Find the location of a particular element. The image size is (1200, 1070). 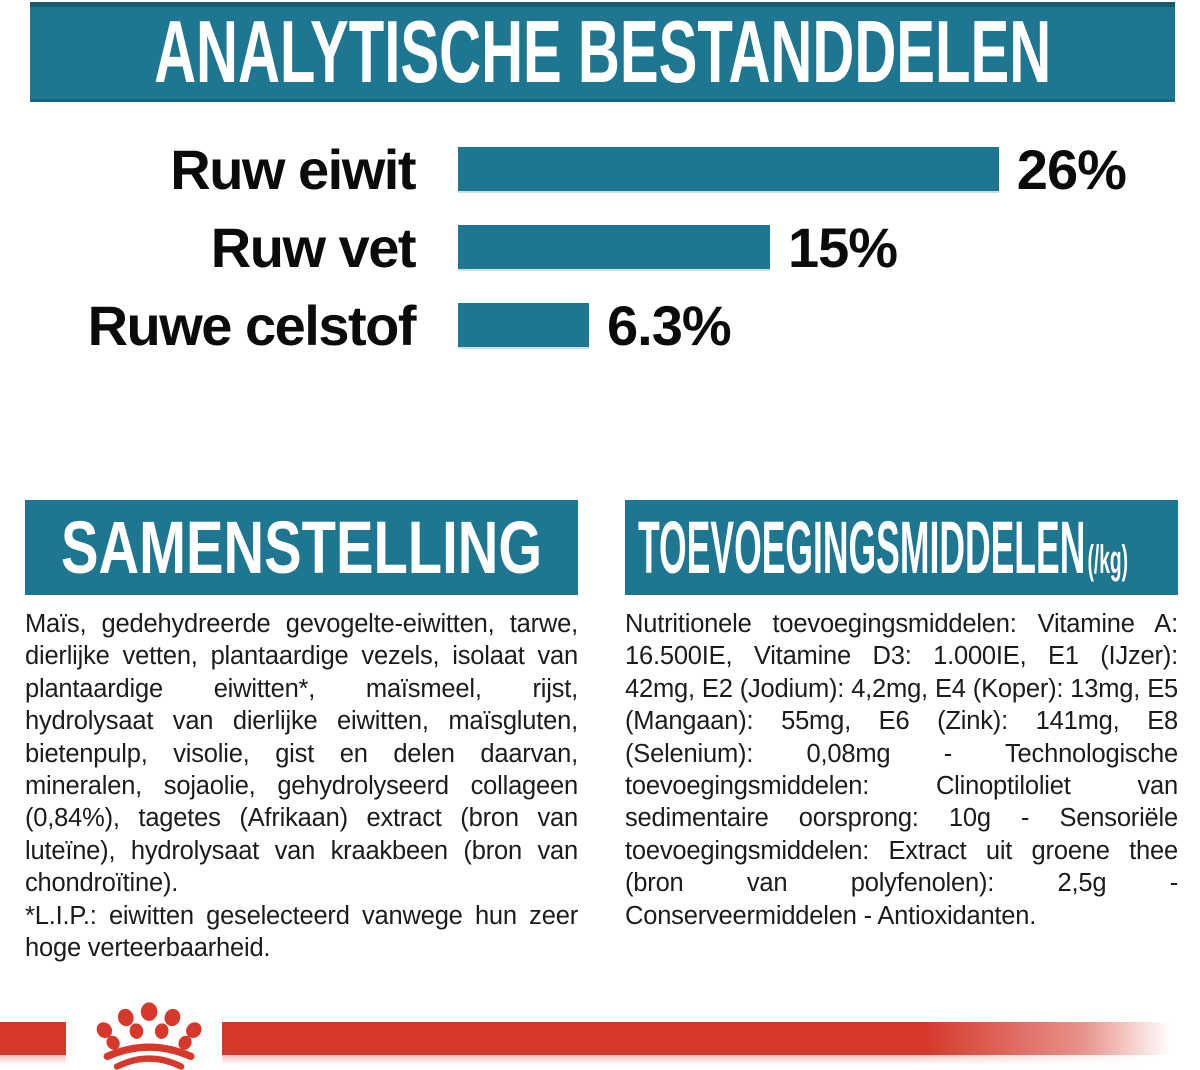

additives-title-wrap: TOEVOEGINGSMIDDELEN (/kg) is located at coordinates (883, 547).